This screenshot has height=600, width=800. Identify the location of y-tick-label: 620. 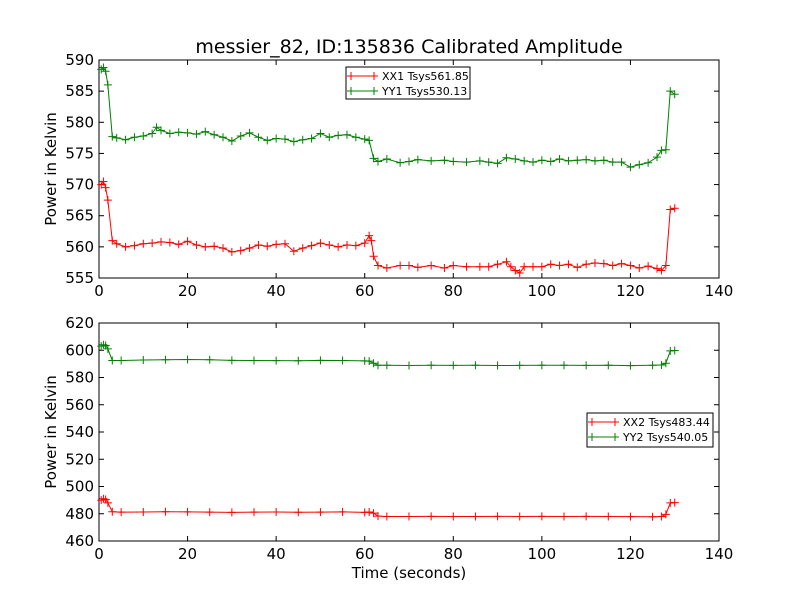
(79, 323).